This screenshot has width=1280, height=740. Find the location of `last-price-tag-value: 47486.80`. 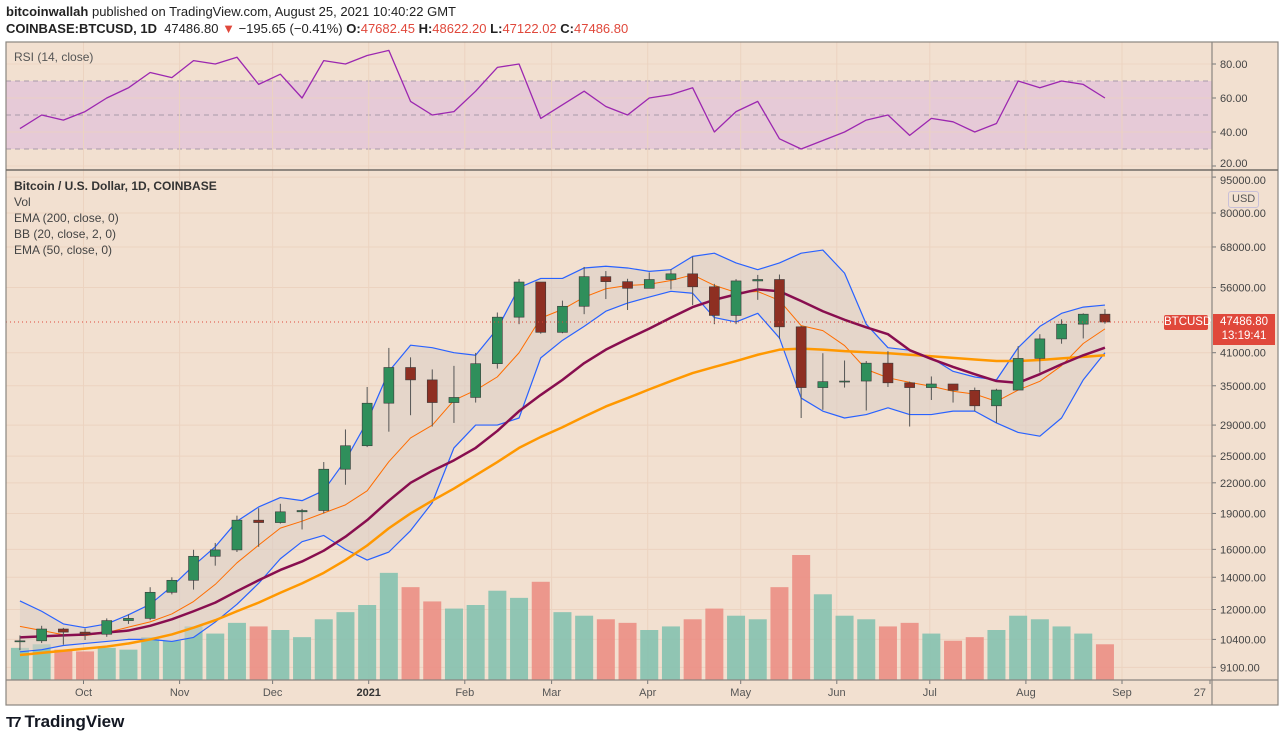

last-price-tag-value: 47486.80 is located at coordinates (1244, 322).